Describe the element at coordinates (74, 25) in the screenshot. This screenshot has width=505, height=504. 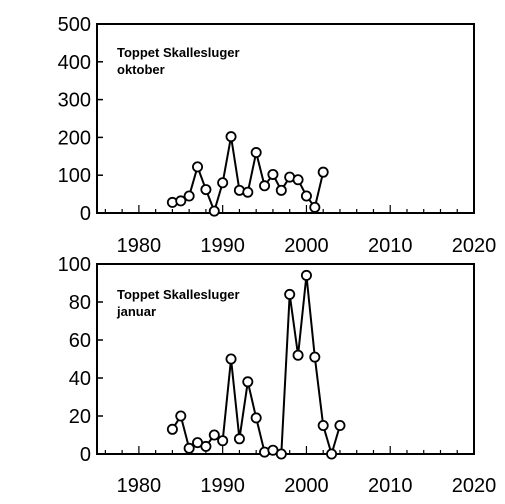
I see `y-tick-label: 500` at that location.